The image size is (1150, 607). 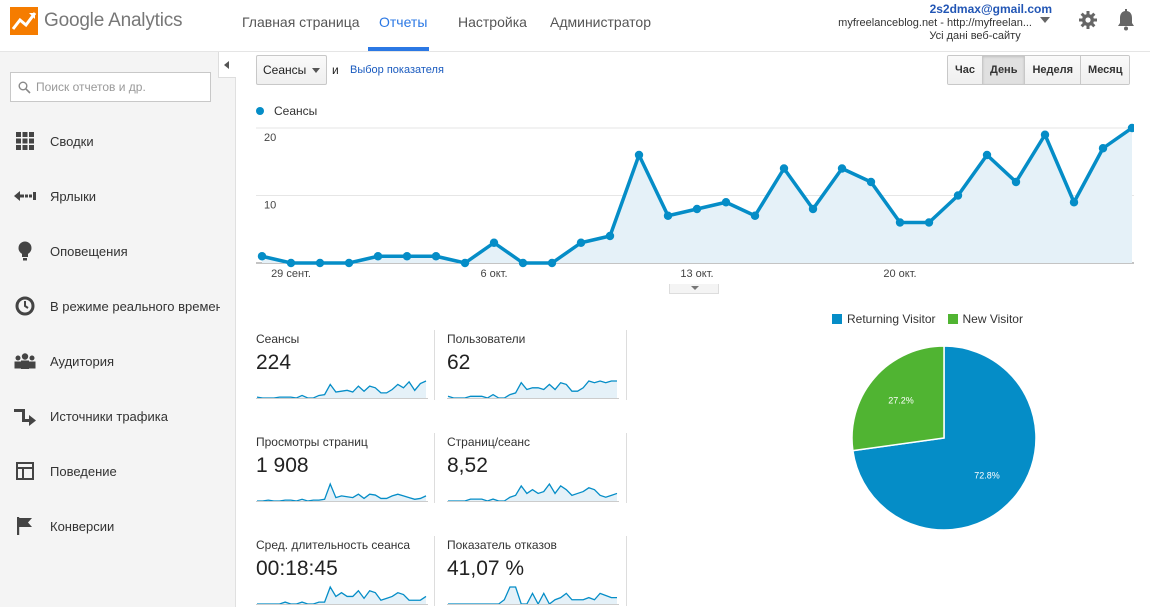 I want to click on metric-tile-value: 62, so click(x=459, y=362).